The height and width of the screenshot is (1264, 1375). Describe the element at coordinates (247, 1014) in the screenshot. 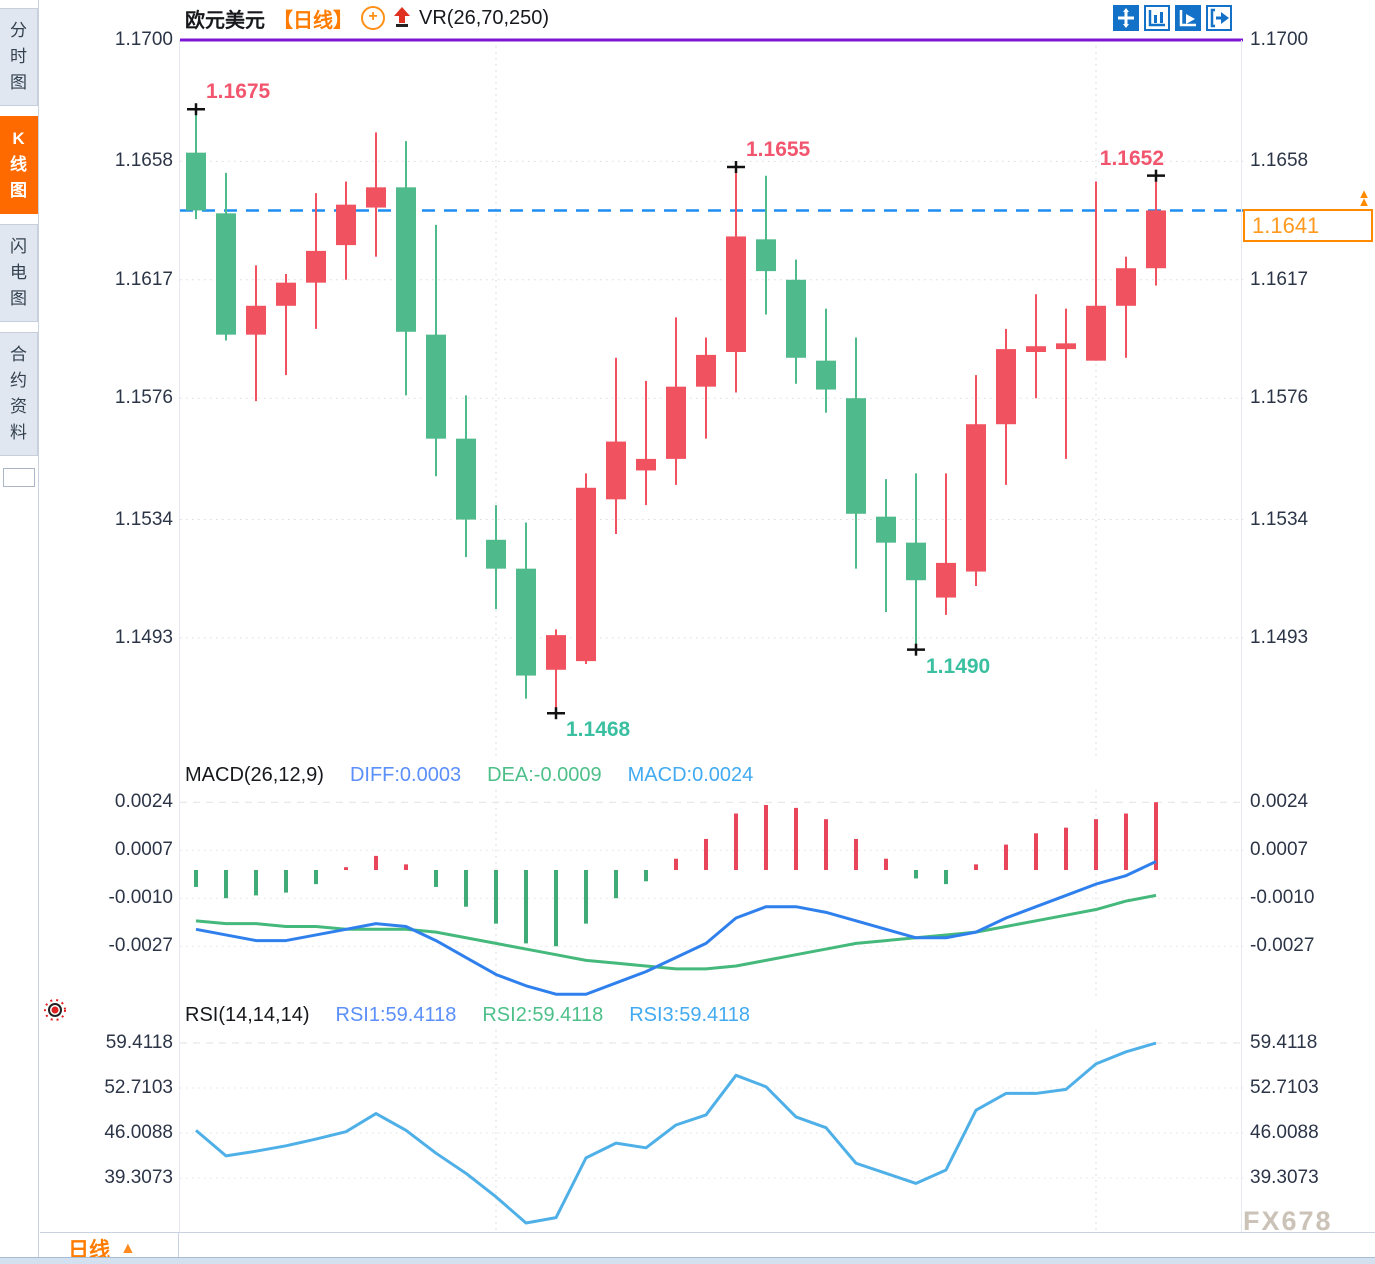

I see `rsi-title: RSI(14,14,14)` at that location.